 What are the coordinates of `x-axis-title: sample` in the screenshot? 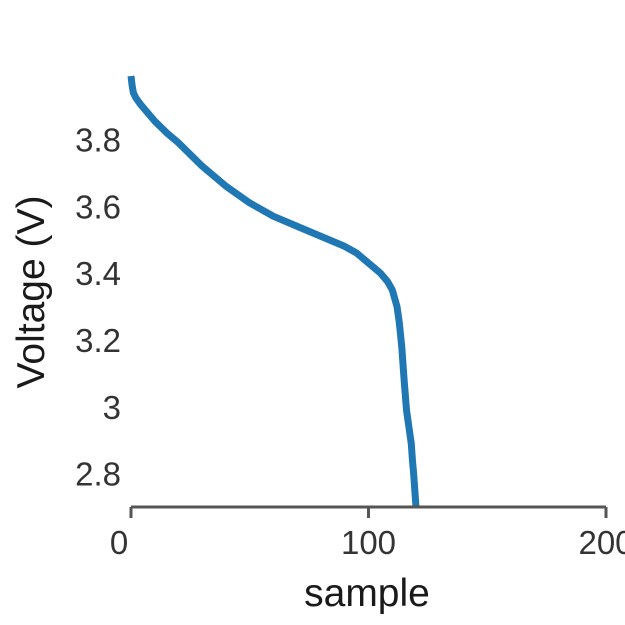 It's located at (367, 593).